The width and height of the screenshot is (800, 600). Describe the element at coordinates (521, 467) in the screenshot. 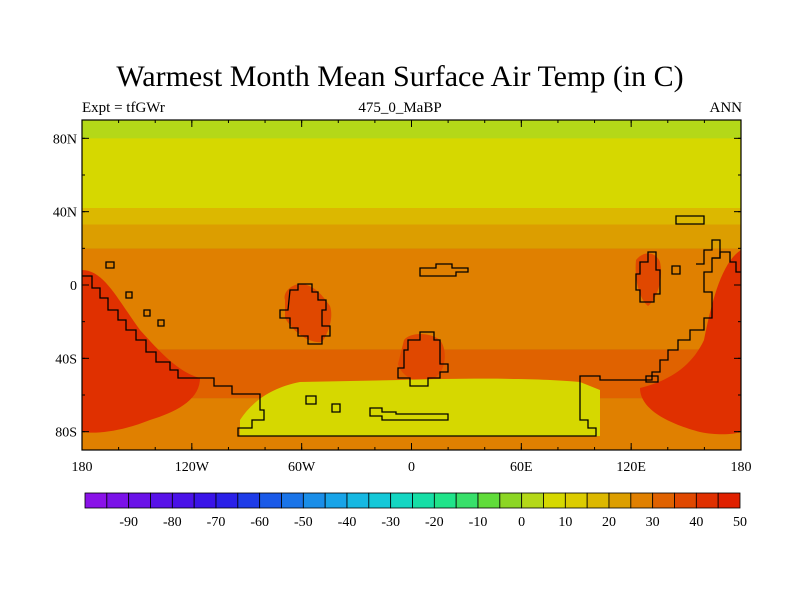

I see `lon-tick-label: 60E` at that location.